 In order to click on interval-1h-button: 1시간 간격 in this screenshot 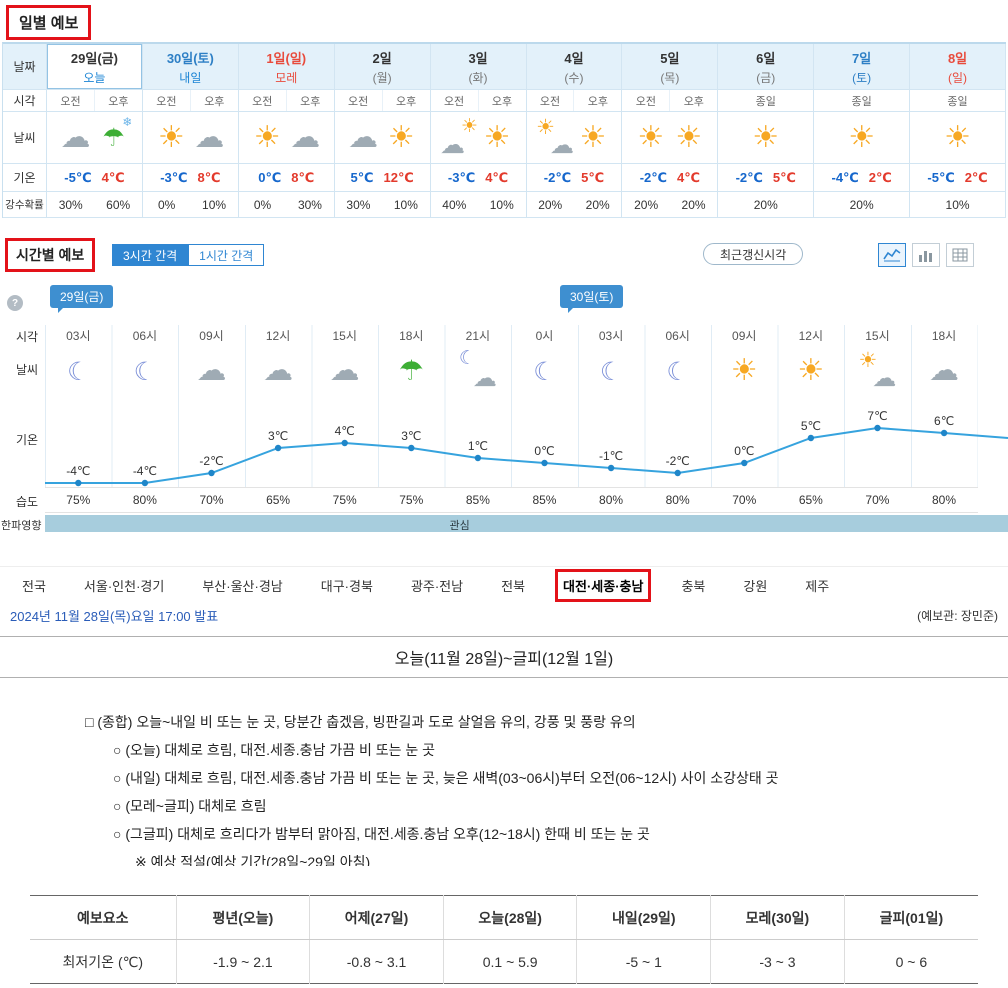, I will do `click(226, 255)`.